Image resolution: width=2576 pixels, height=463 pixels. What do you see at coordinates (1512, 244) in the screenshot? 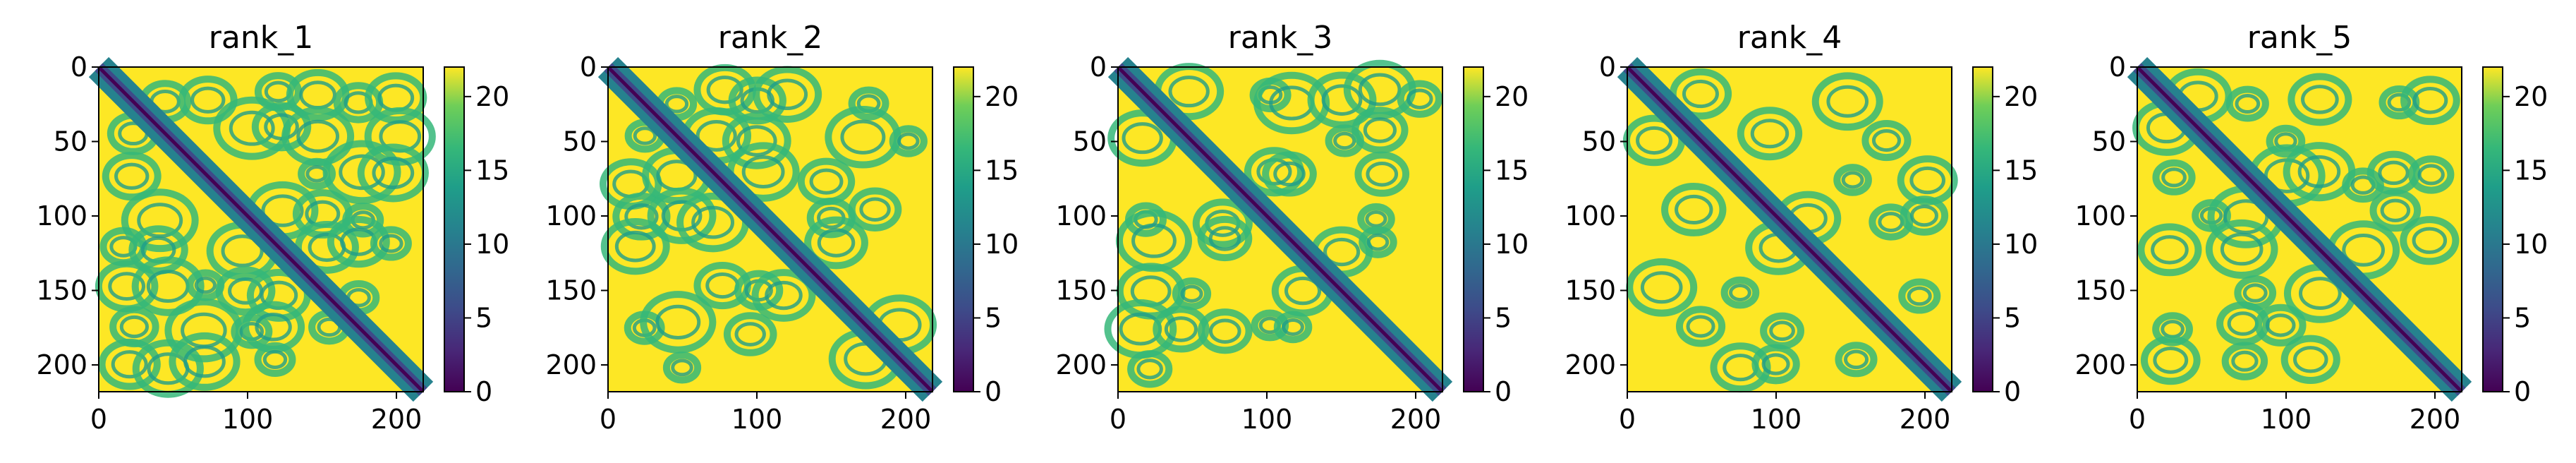
I see `colorbar-tick-label: 10` at bounding box center [1512, 244].